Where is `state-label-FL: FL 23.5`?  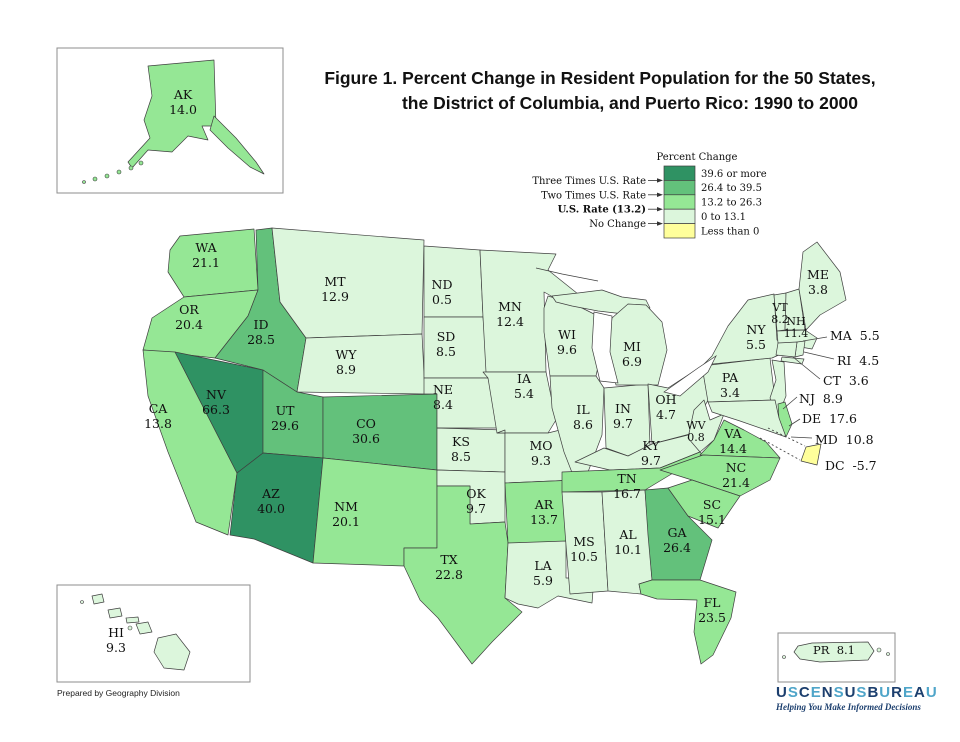 state-label-FL: FL 23.5 is located at coordinates (712, 610).